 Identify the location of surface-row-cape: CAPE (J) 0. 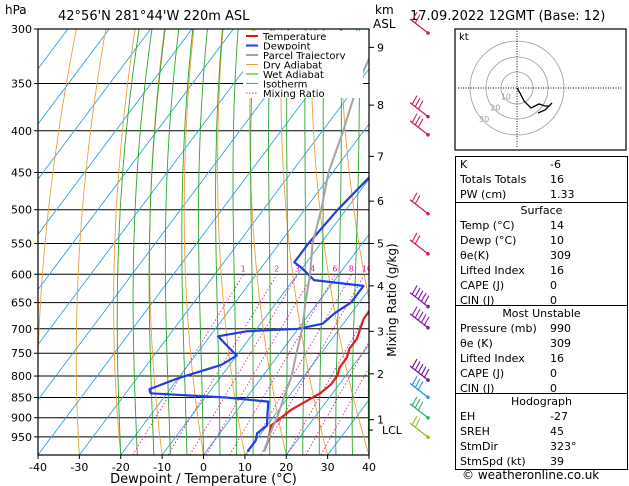
(508, 285).